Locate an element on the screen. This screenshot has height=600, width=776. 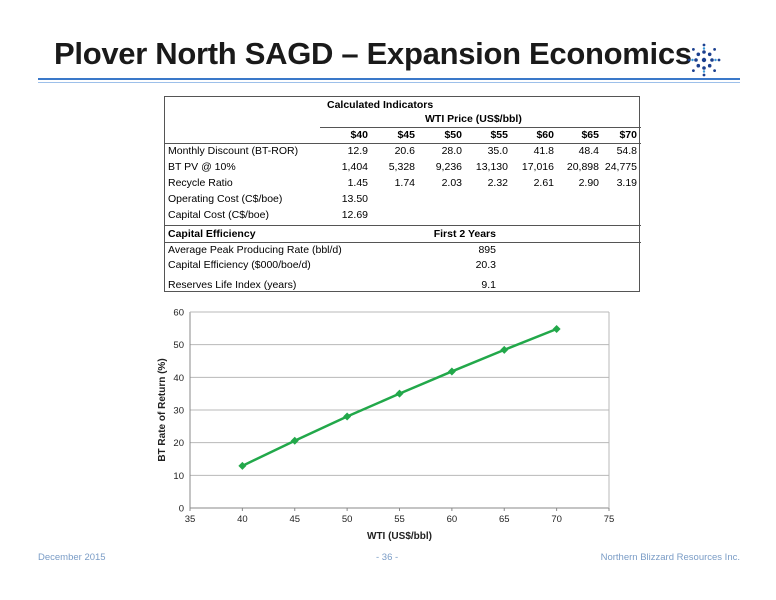
cell: 20.3 is located at coordinates (485, 265).